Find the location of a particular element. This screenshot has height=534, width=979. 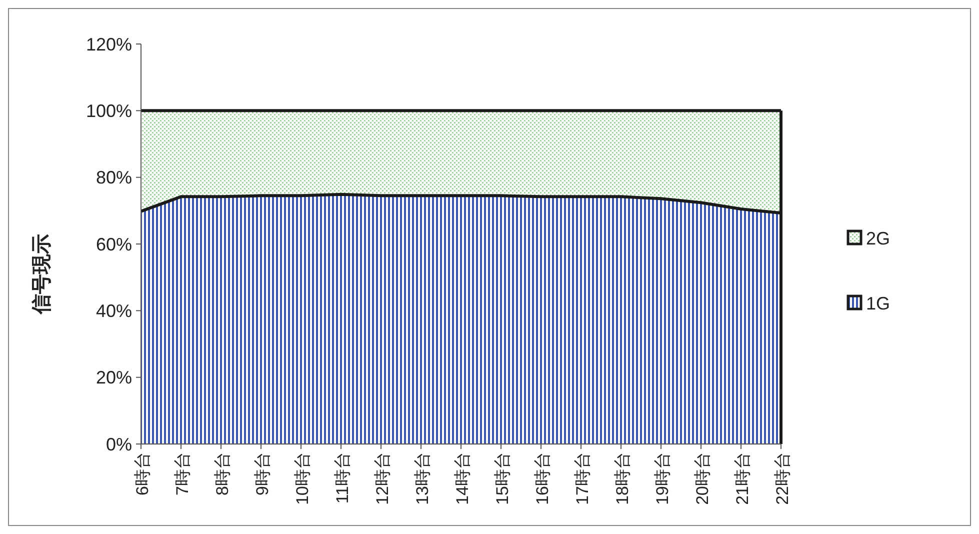

x-tick-label: 11時台 is located at coordinates (342, 478).